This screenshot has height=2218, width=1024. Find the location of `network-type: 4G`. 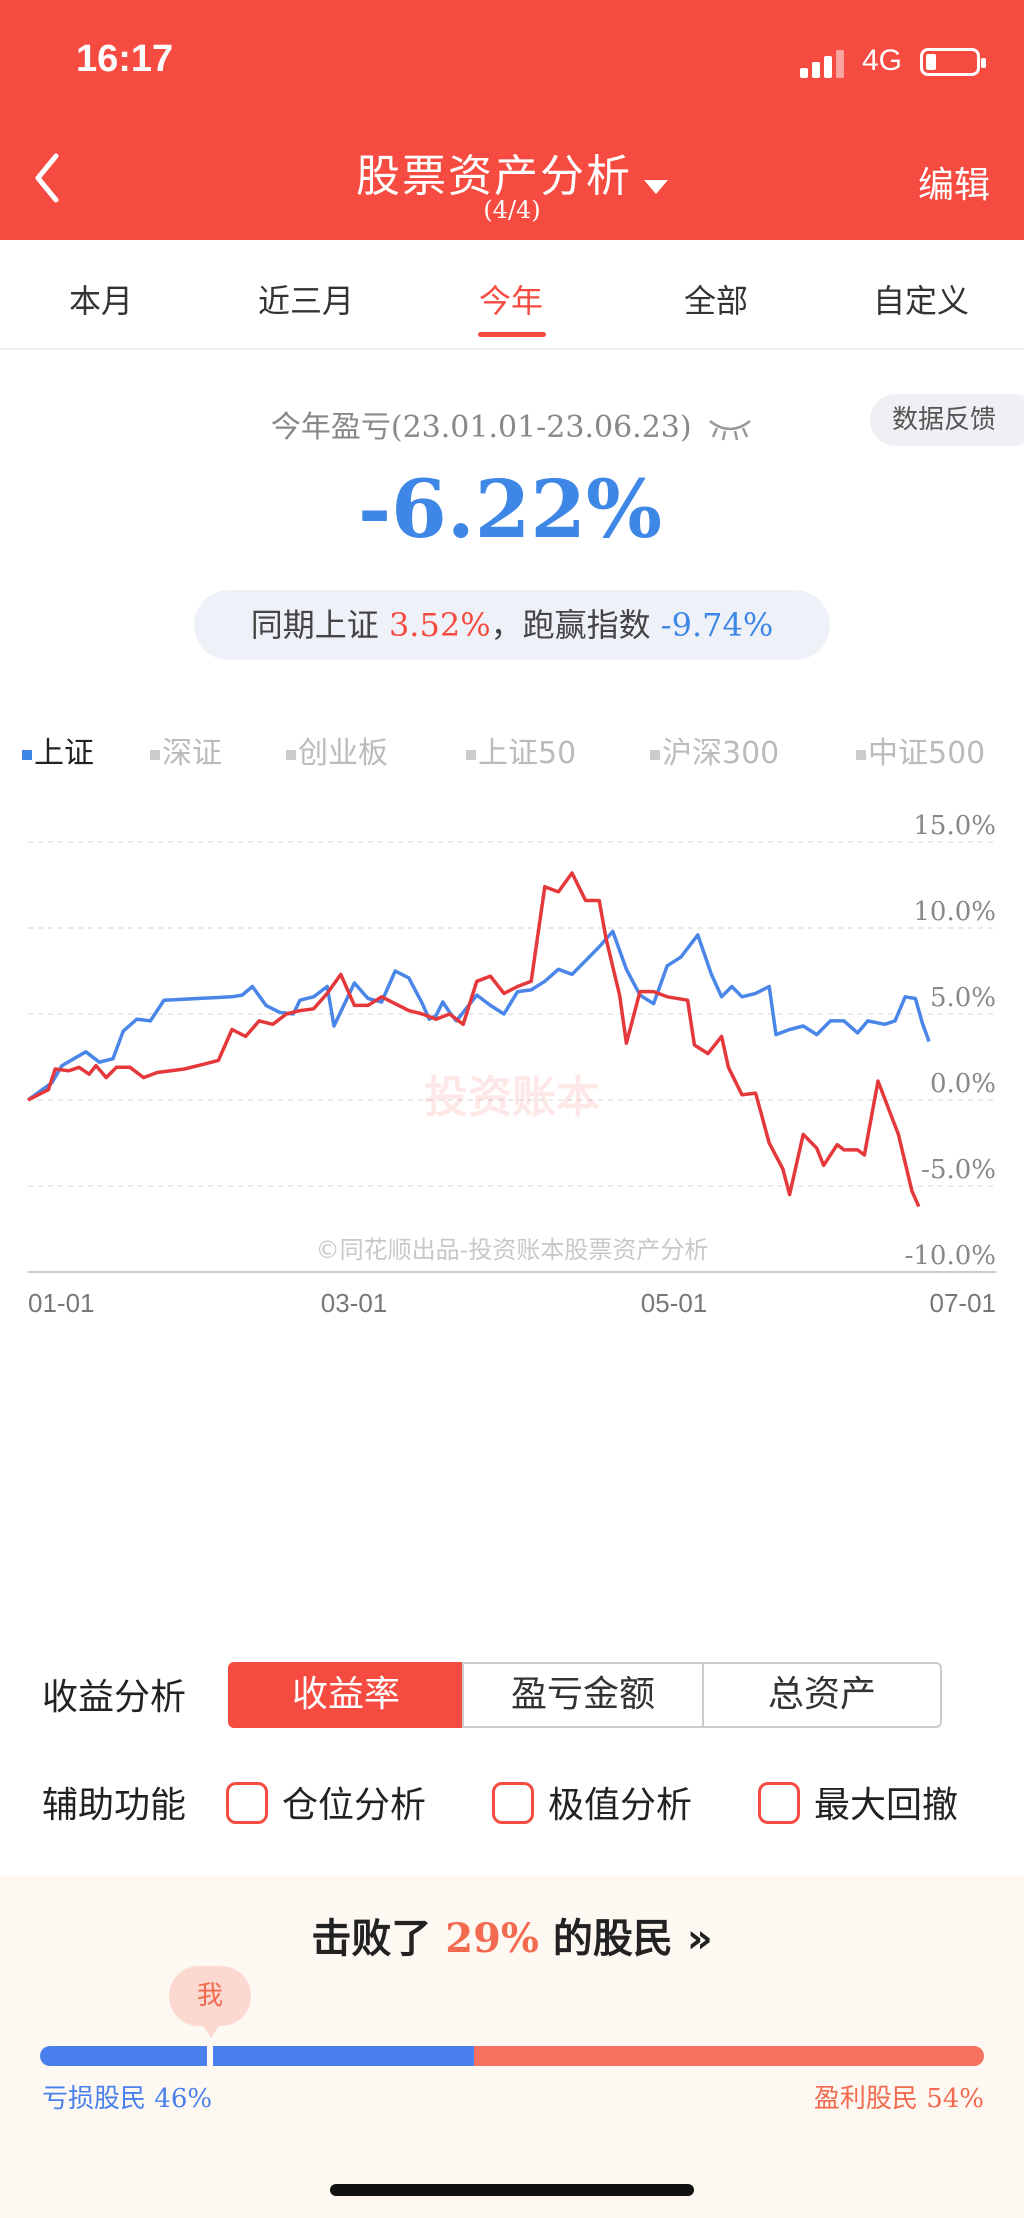

network-type: 4G is located at coordinates (882, 60).